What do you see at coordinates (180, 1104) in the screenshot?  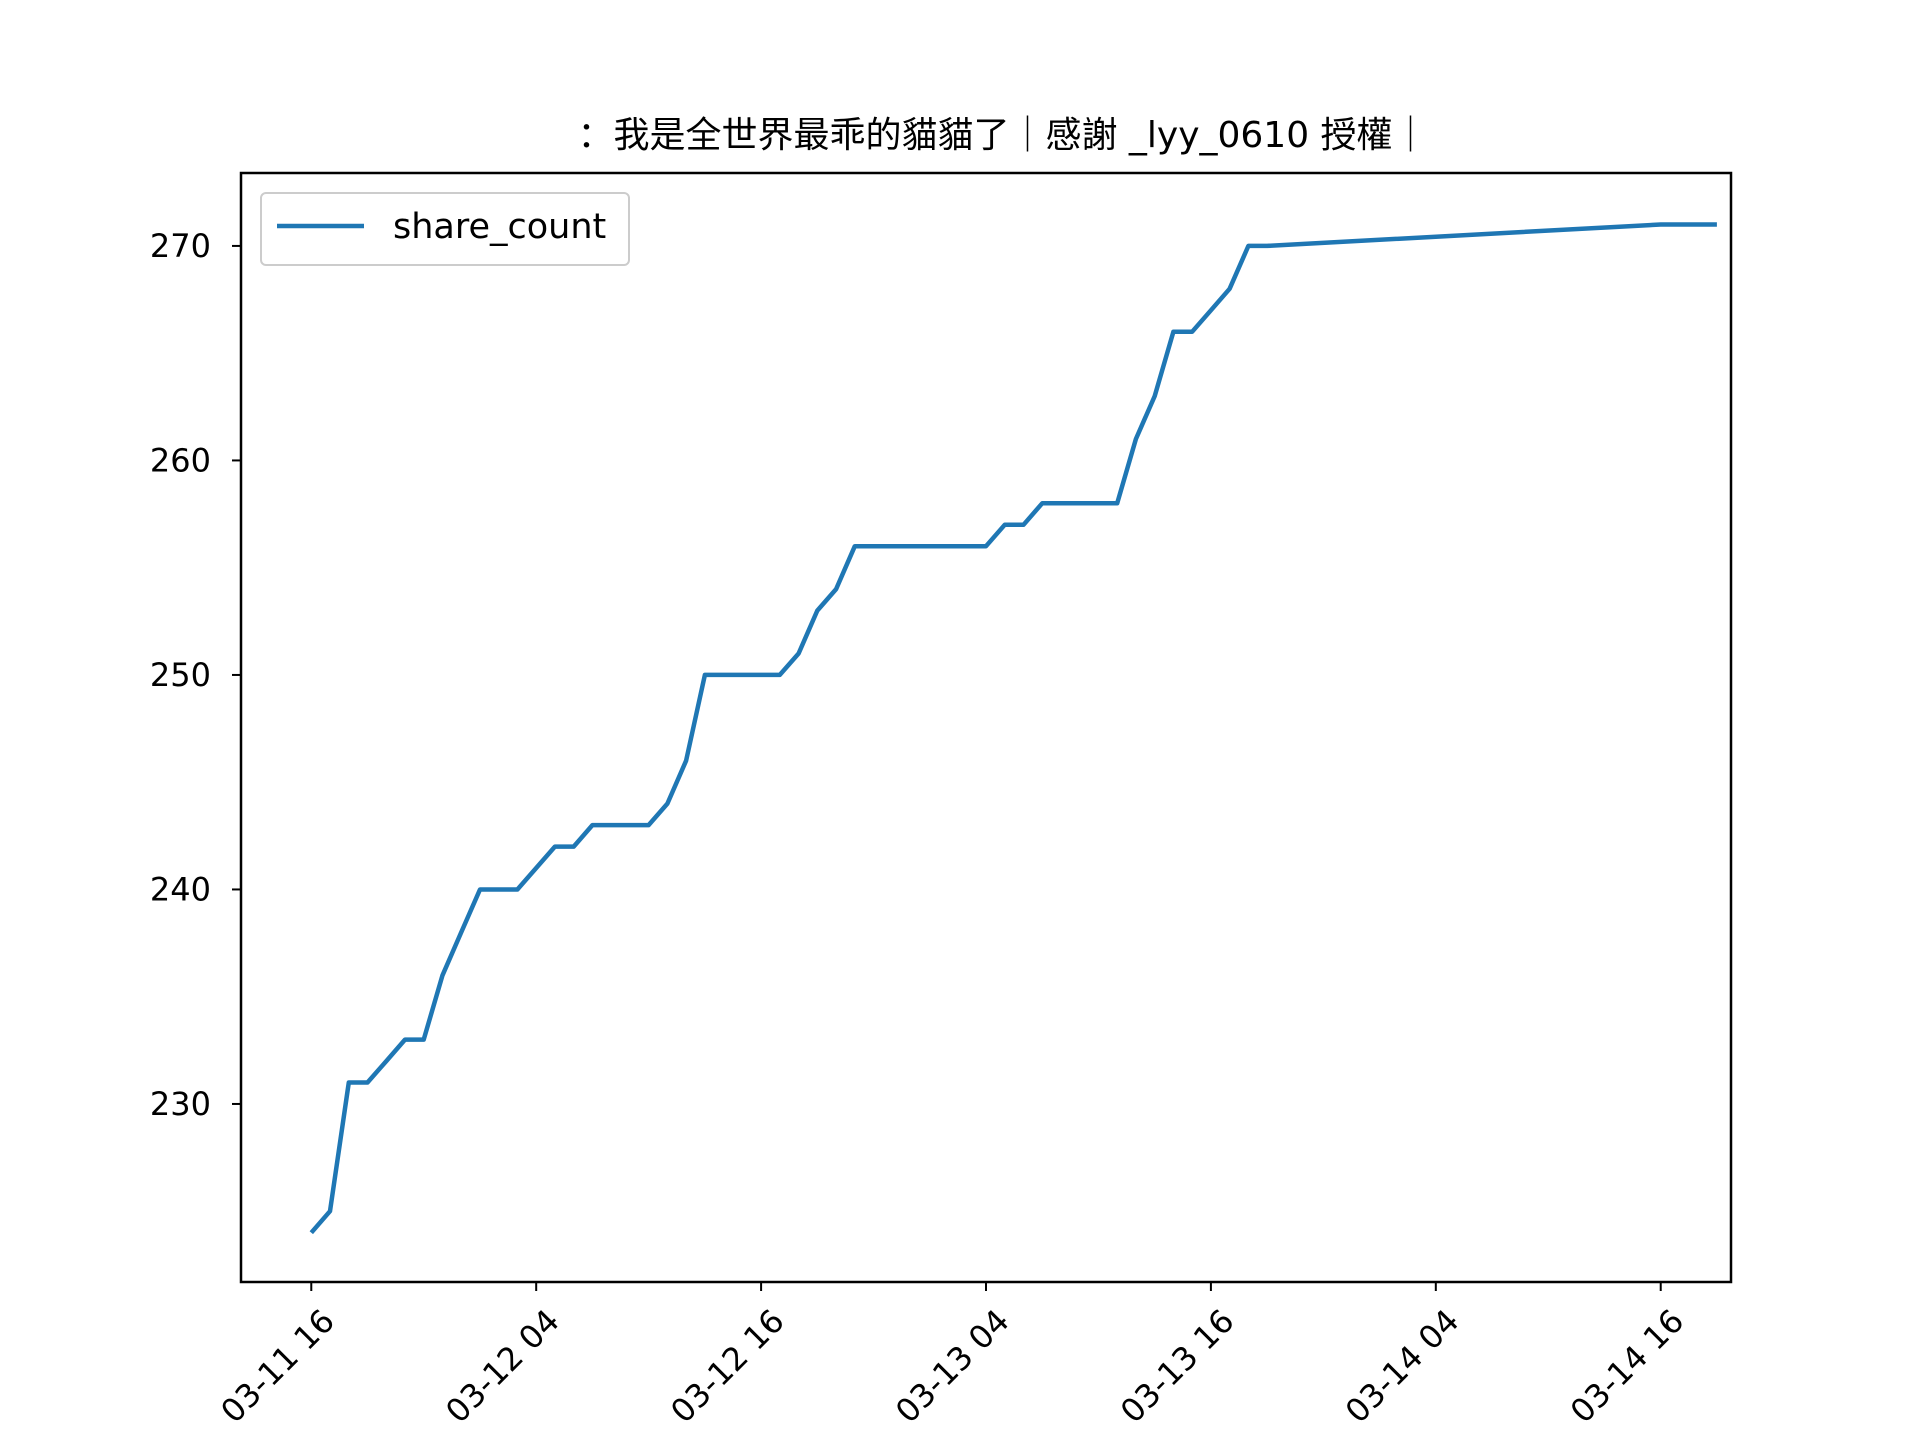 I see `y-tick-label: 230` at bounding box center [180, 1104].